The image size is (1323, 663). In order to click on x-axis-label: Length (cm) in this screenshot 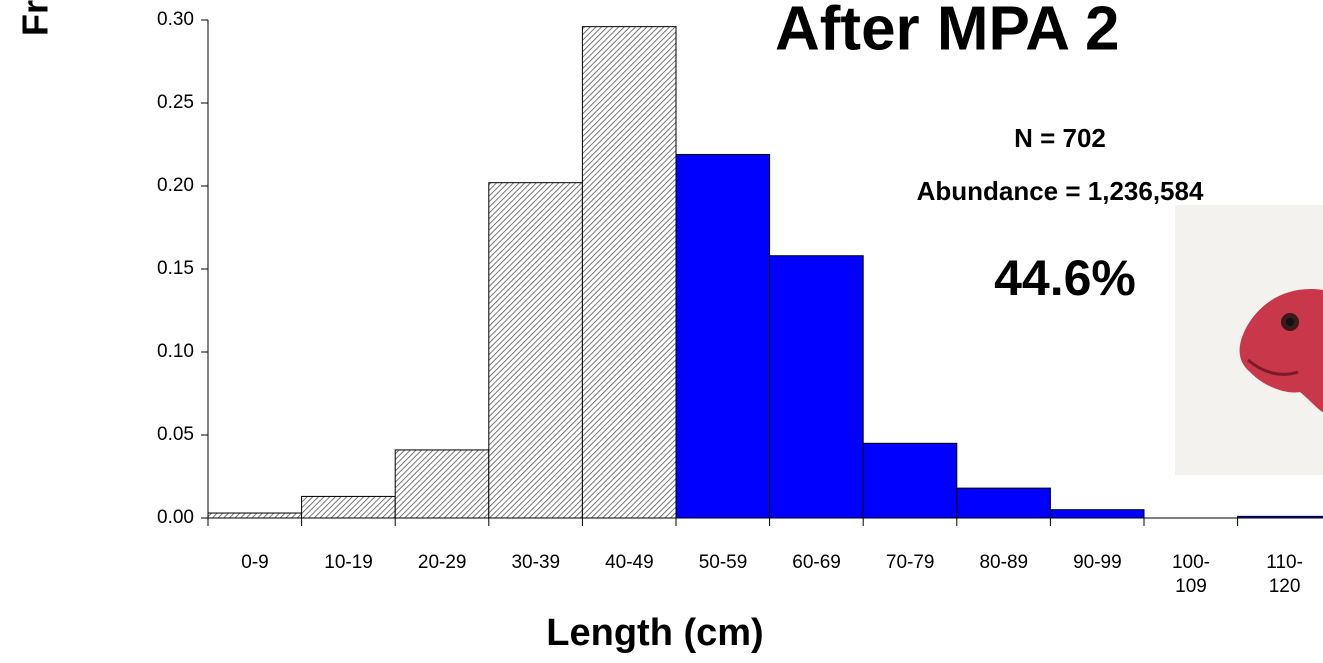, I will do `click(654, 633)`.